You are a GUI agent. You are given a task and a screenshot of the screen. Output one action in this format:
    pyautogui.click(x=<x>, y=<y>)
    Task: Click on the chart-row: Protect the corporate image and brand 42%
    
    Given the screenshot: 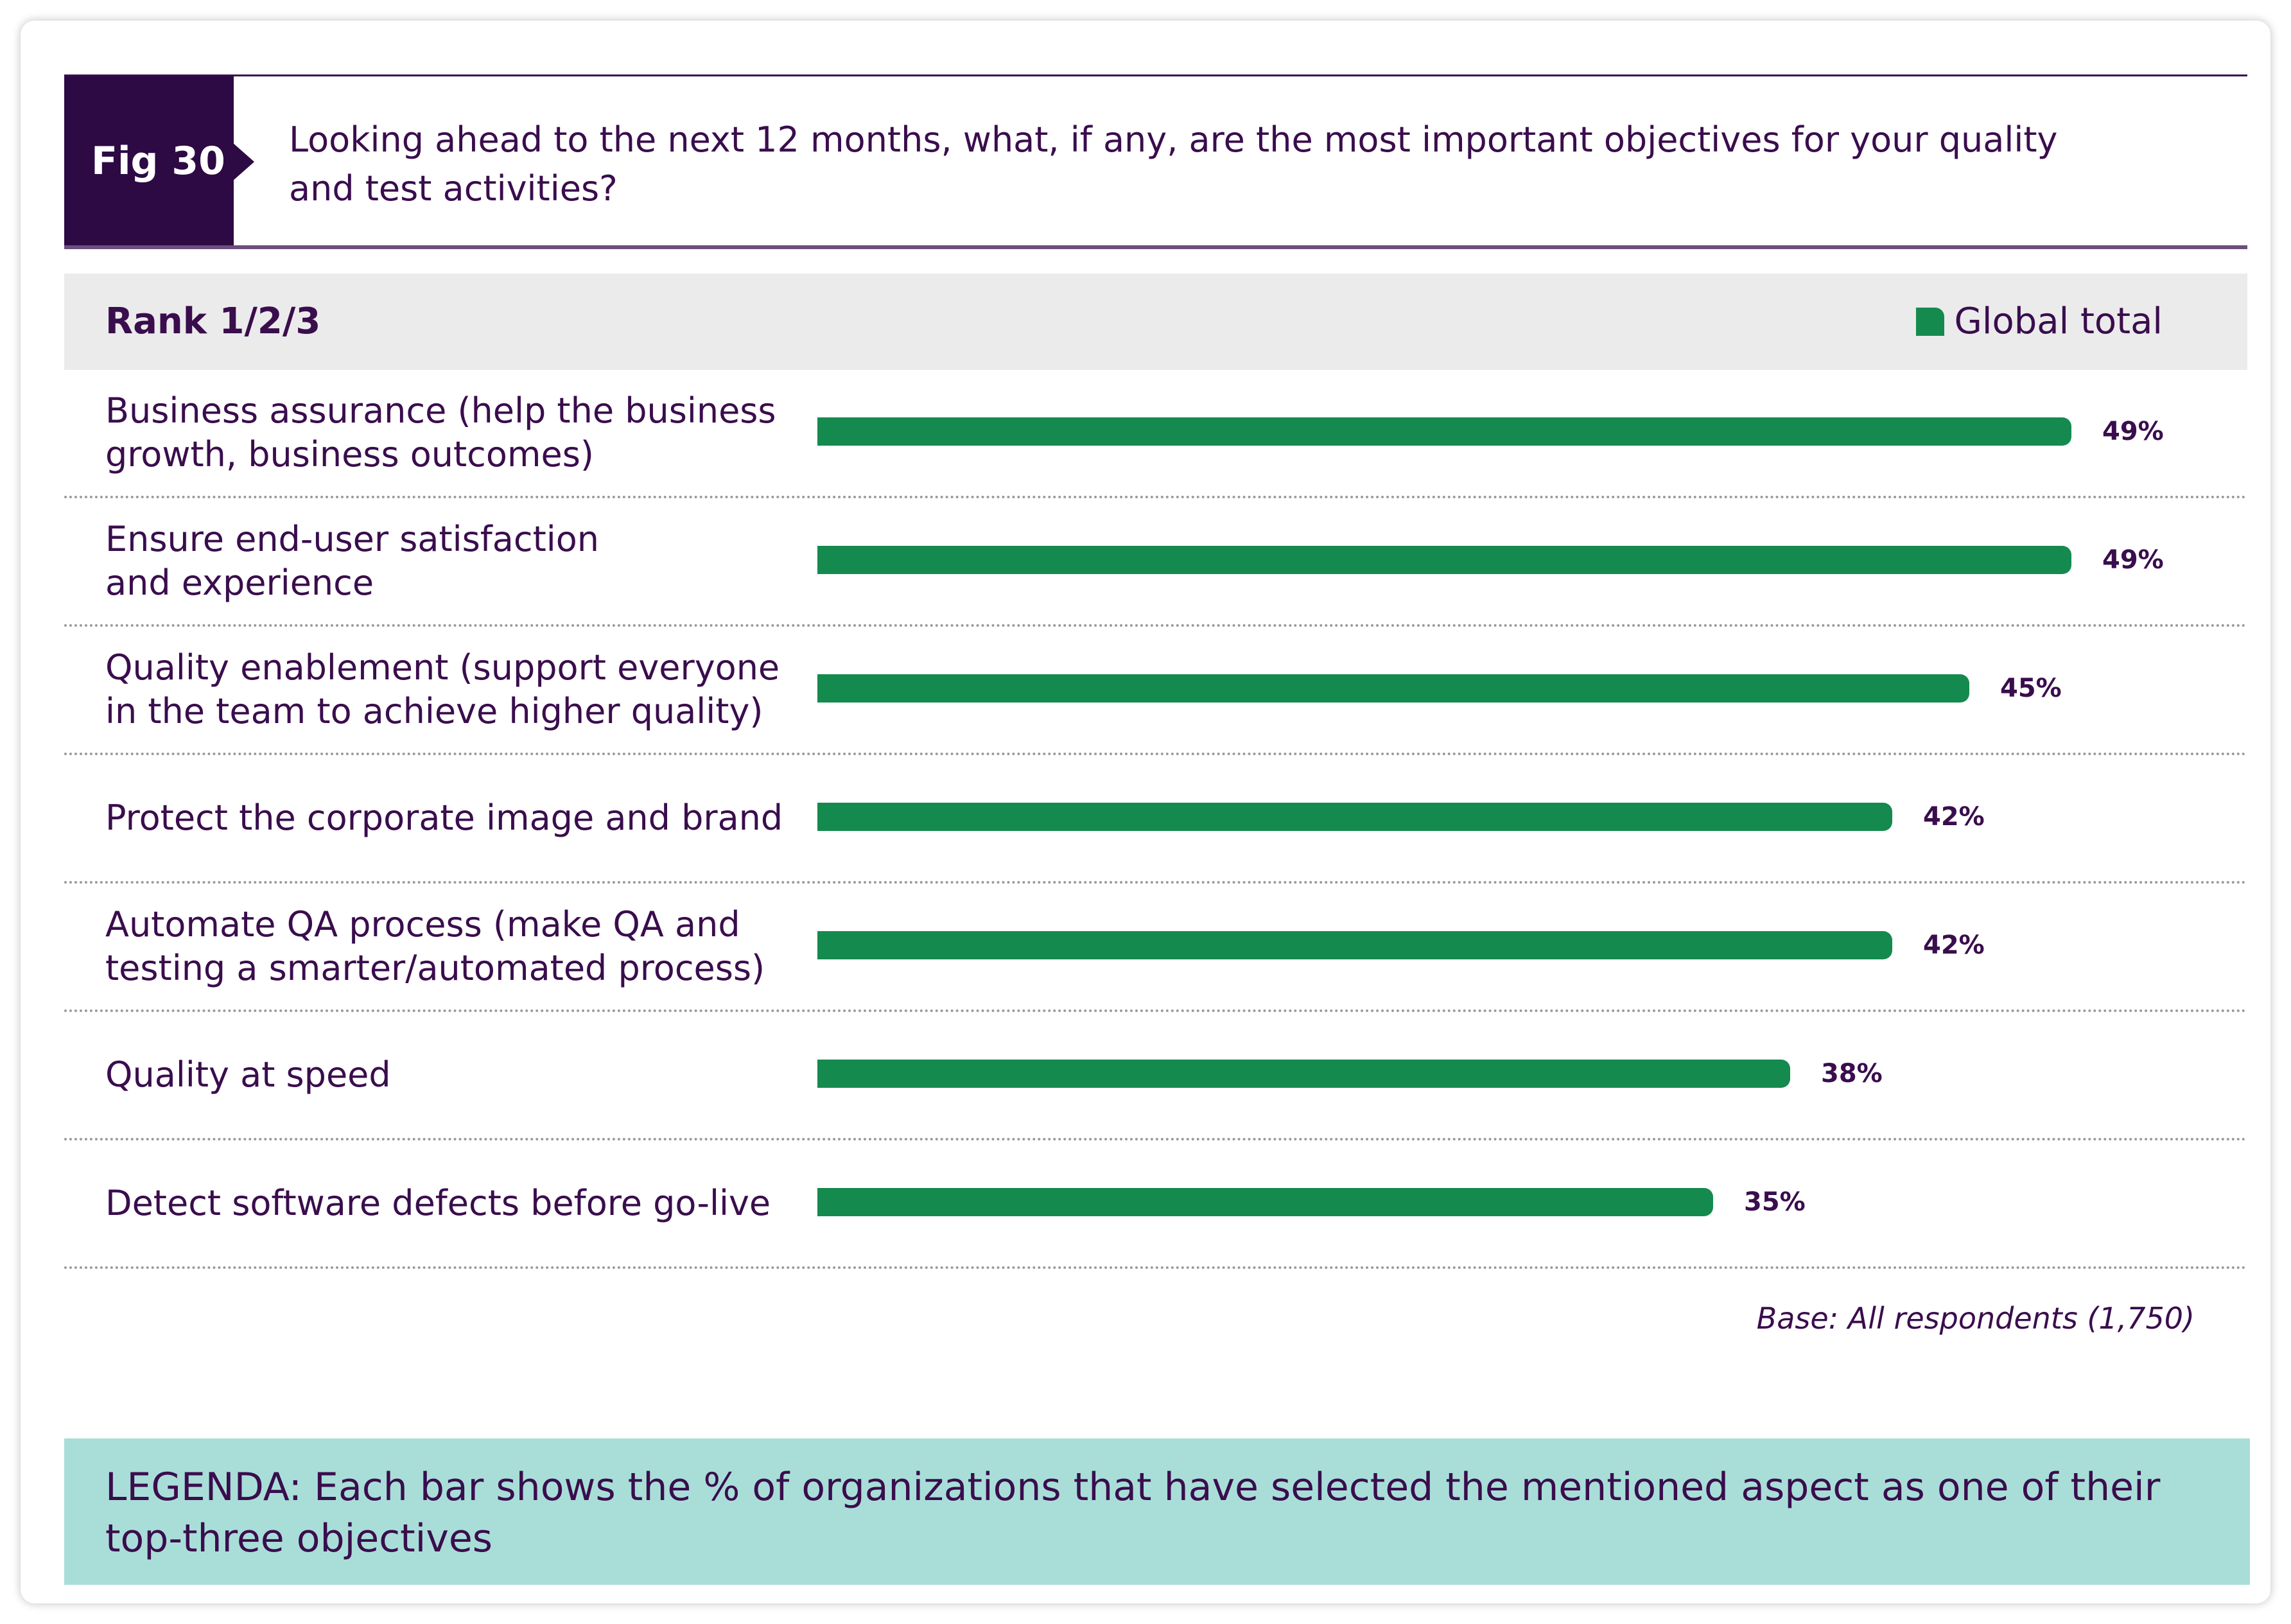 What is the action you would take?
    pyautogui.click(x=1155, y=819)
    